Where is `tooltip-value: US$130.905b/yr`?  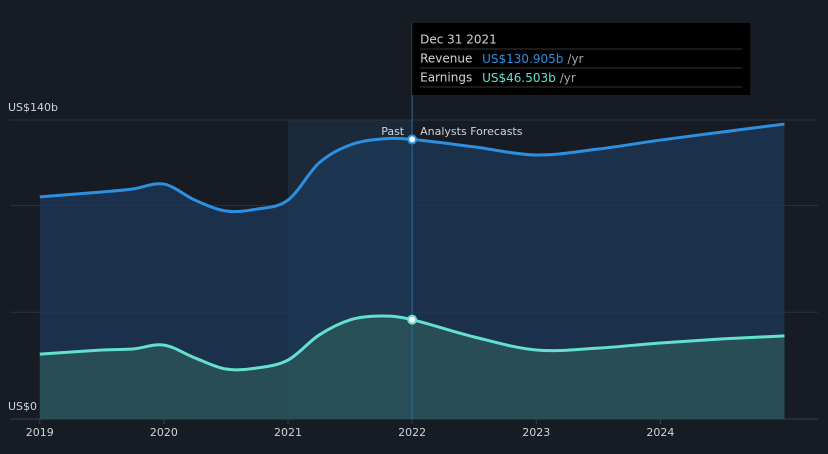 tooltip-value: US$130.905b/yr is located at coordinates (532, 59).